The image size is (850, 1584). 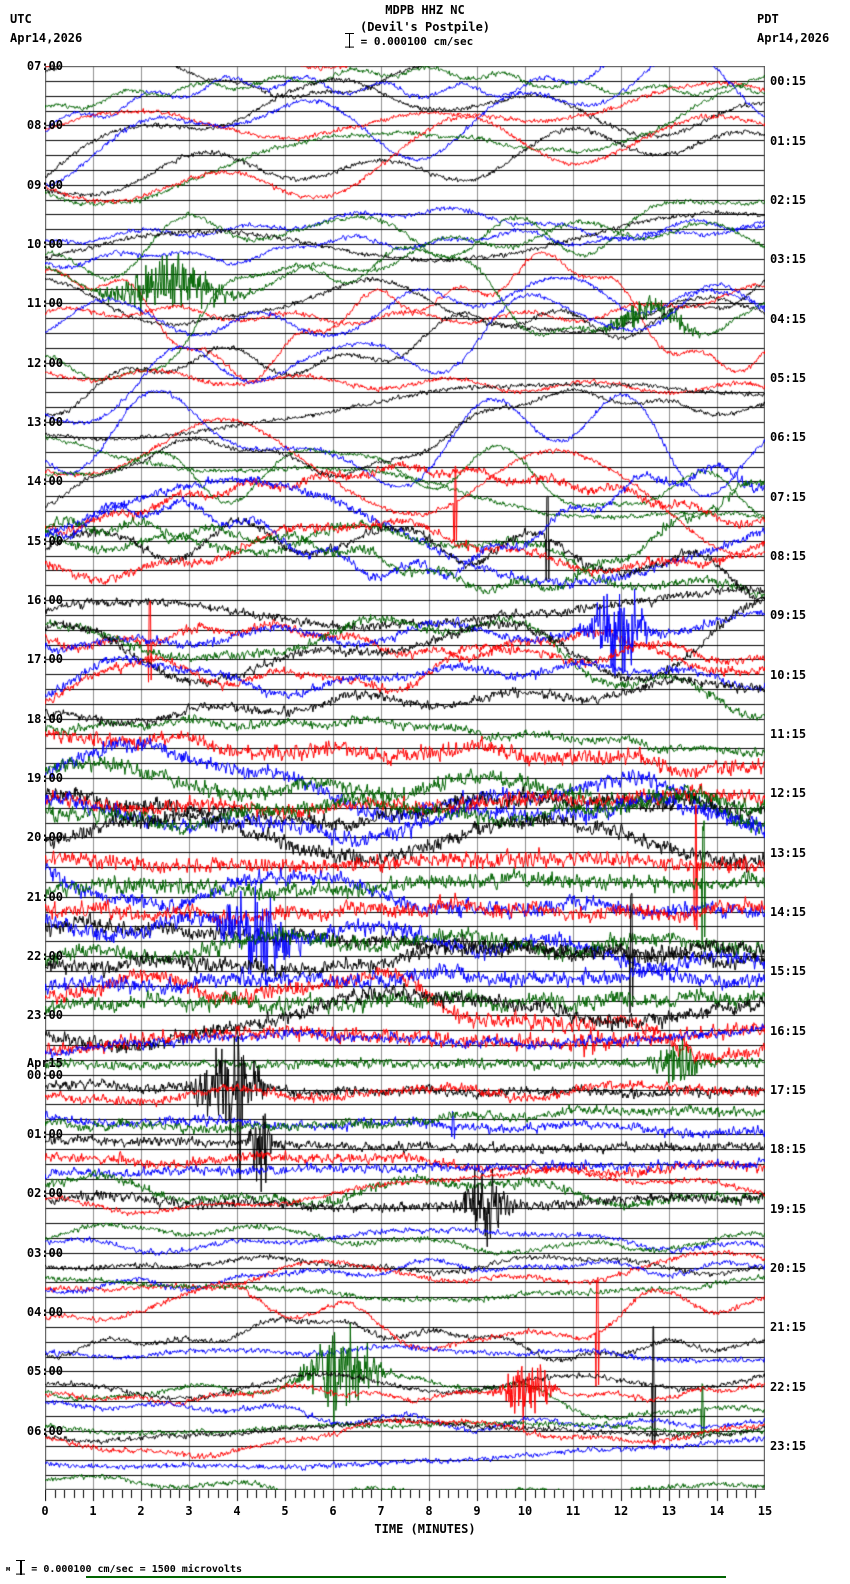 I want to click on right-time-label: 13:15, so click(x=788, y=852).